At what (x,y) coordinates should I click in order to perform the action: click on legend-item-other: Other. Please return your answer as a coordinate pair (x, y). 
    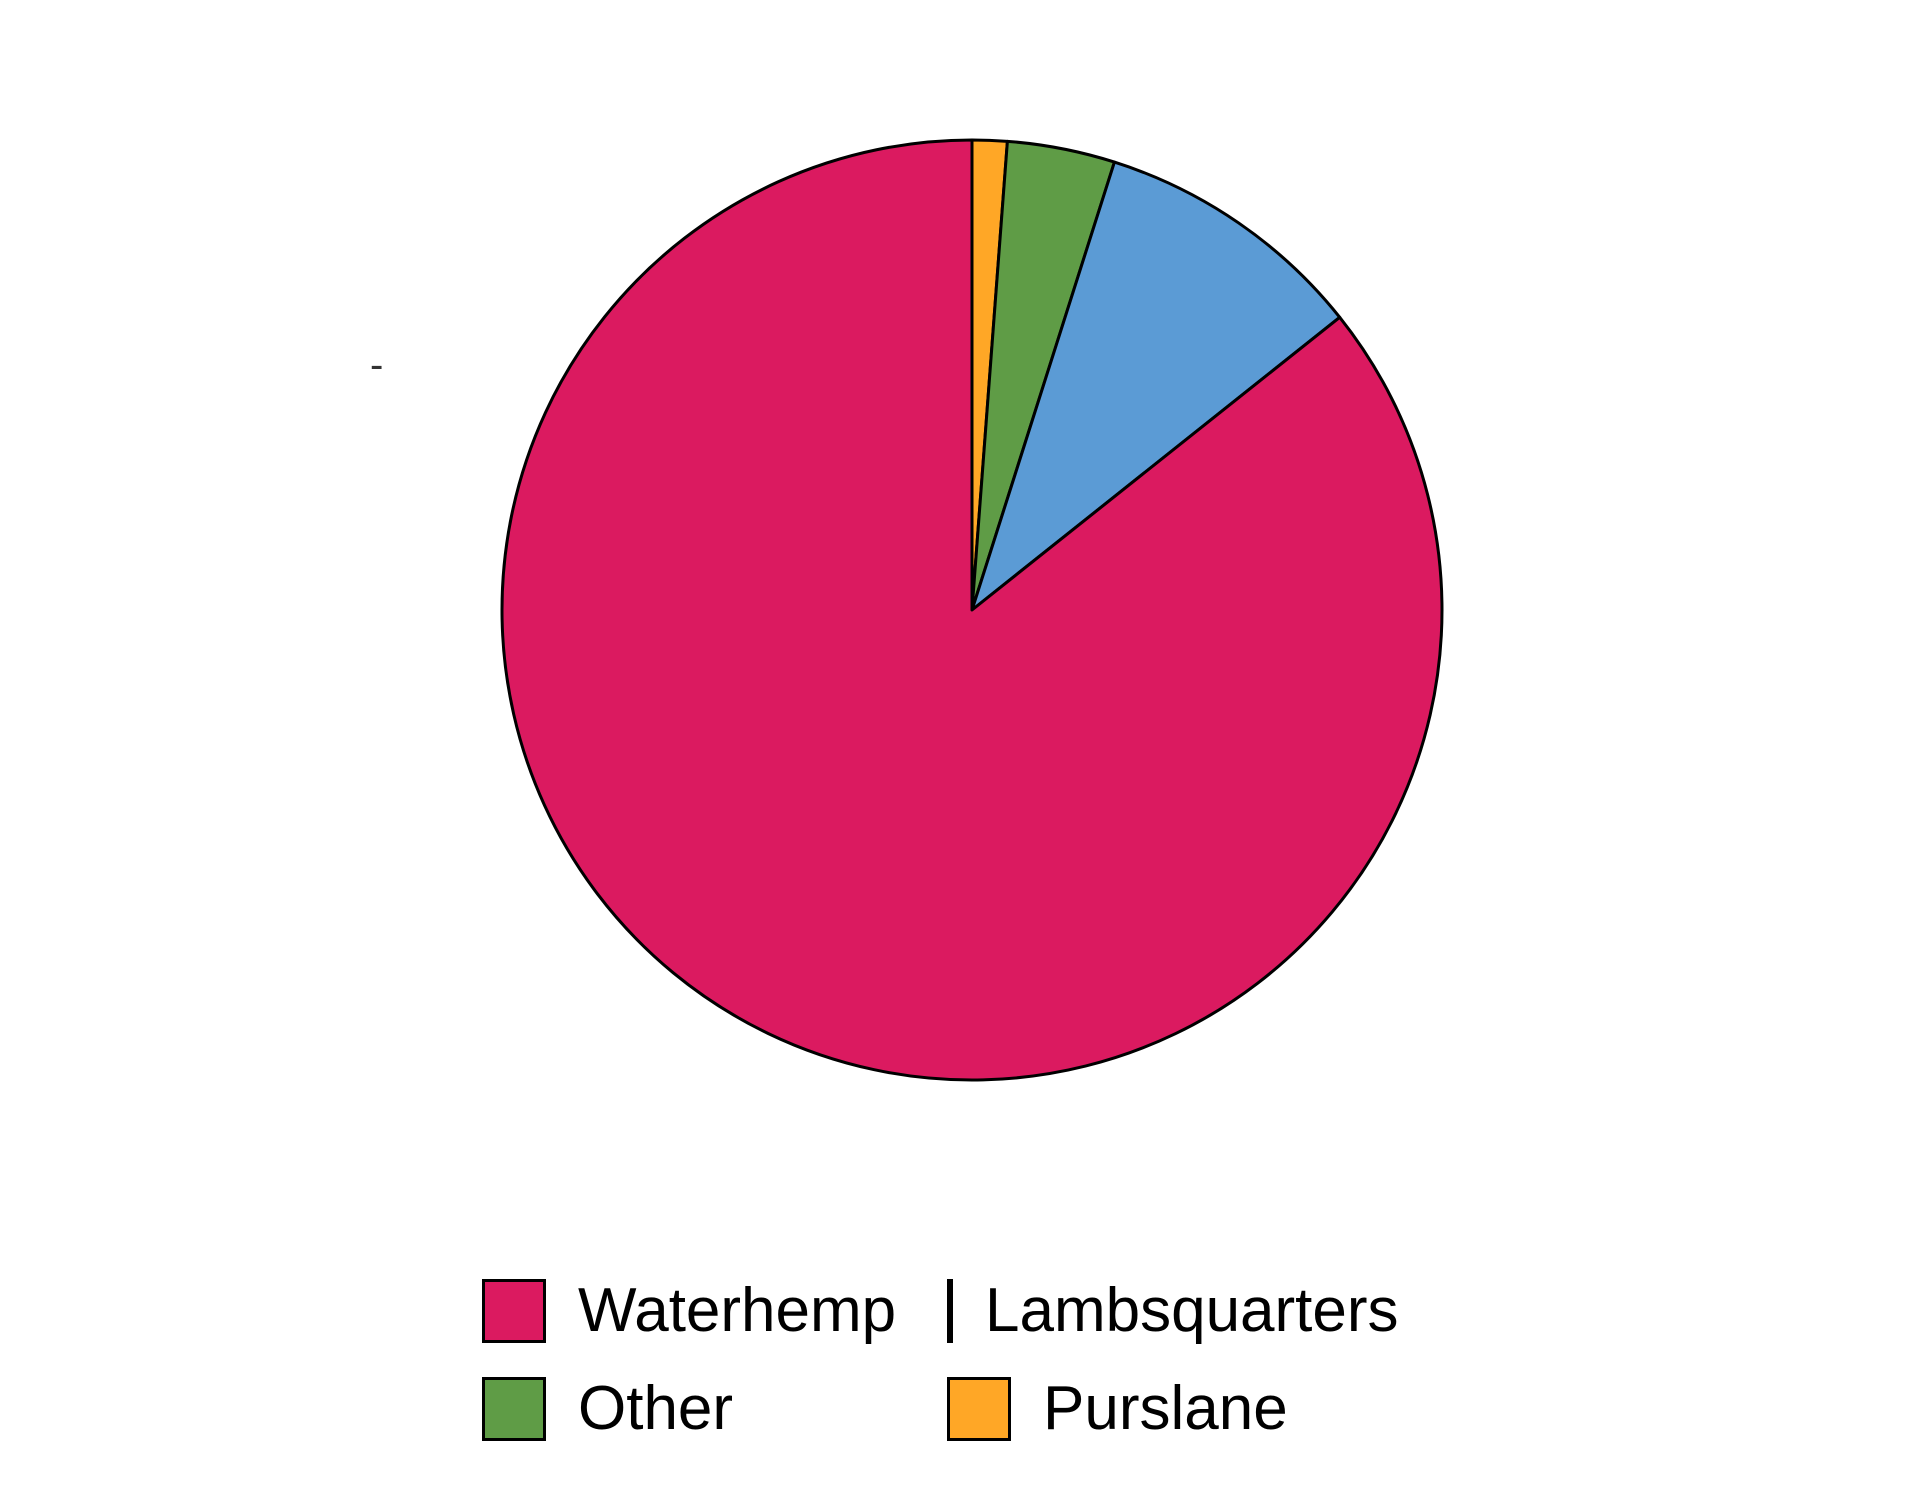
    Looking at the image, I should click on (714, 1409).